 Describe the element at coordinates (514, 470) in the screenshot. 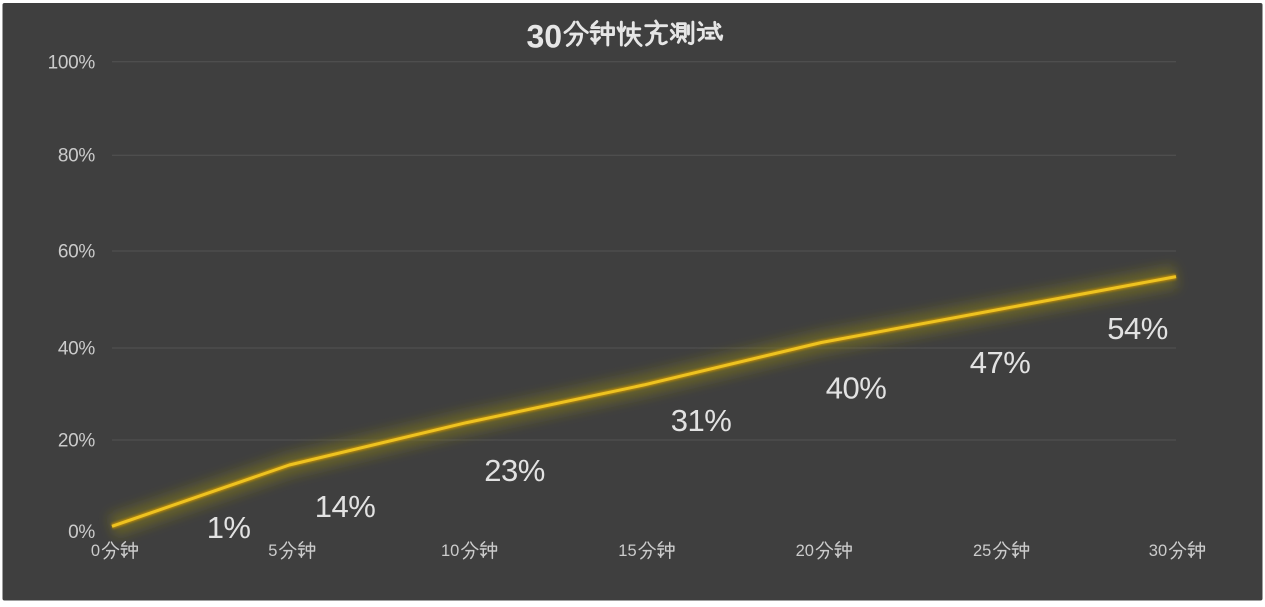

I see `svg-text: 23%` at that location.